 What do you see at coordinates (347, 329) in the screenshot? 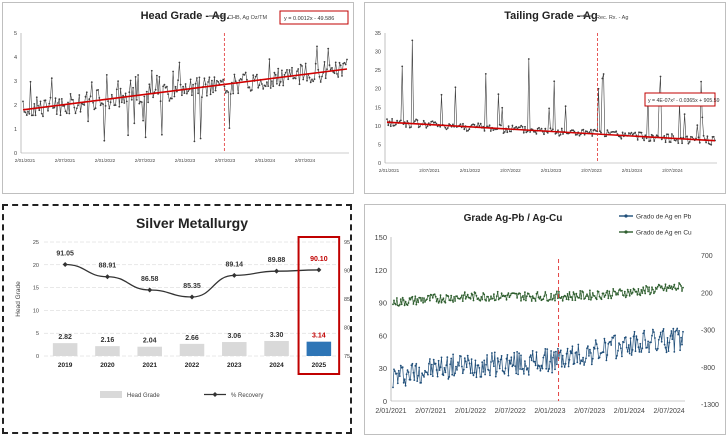
I see `y2-tick-label: 80` at bounding box center [347, 329].